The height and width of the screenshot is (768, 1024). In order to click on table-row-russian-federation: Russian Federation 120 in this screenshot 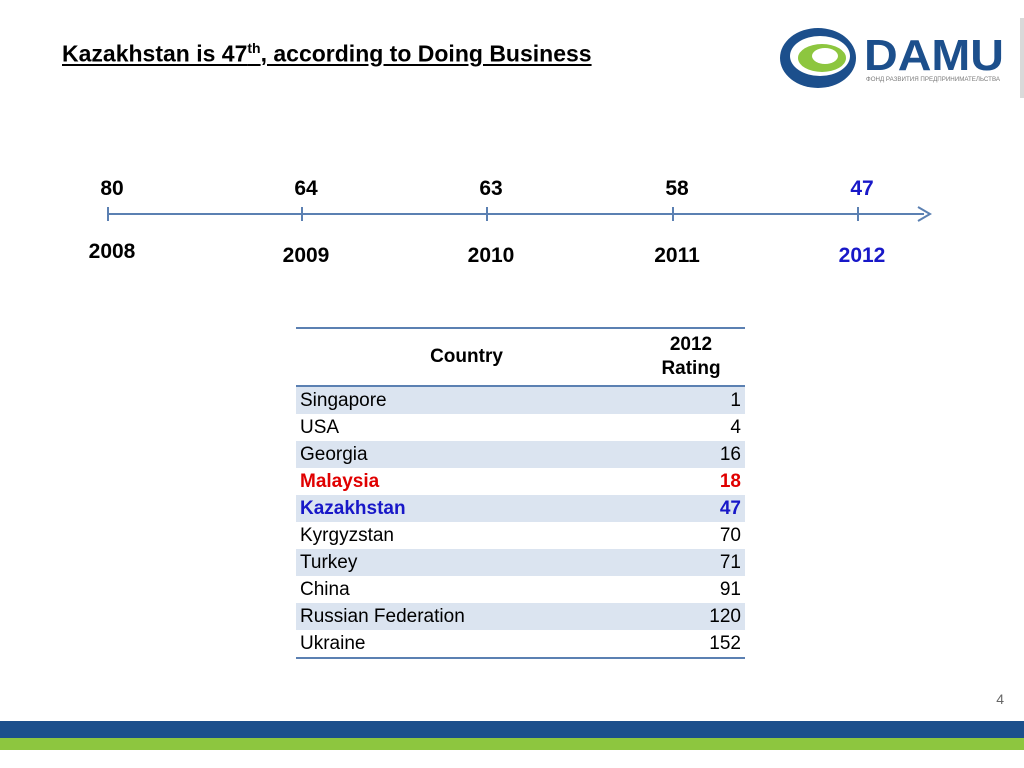, I will do `click(520, 616)`.